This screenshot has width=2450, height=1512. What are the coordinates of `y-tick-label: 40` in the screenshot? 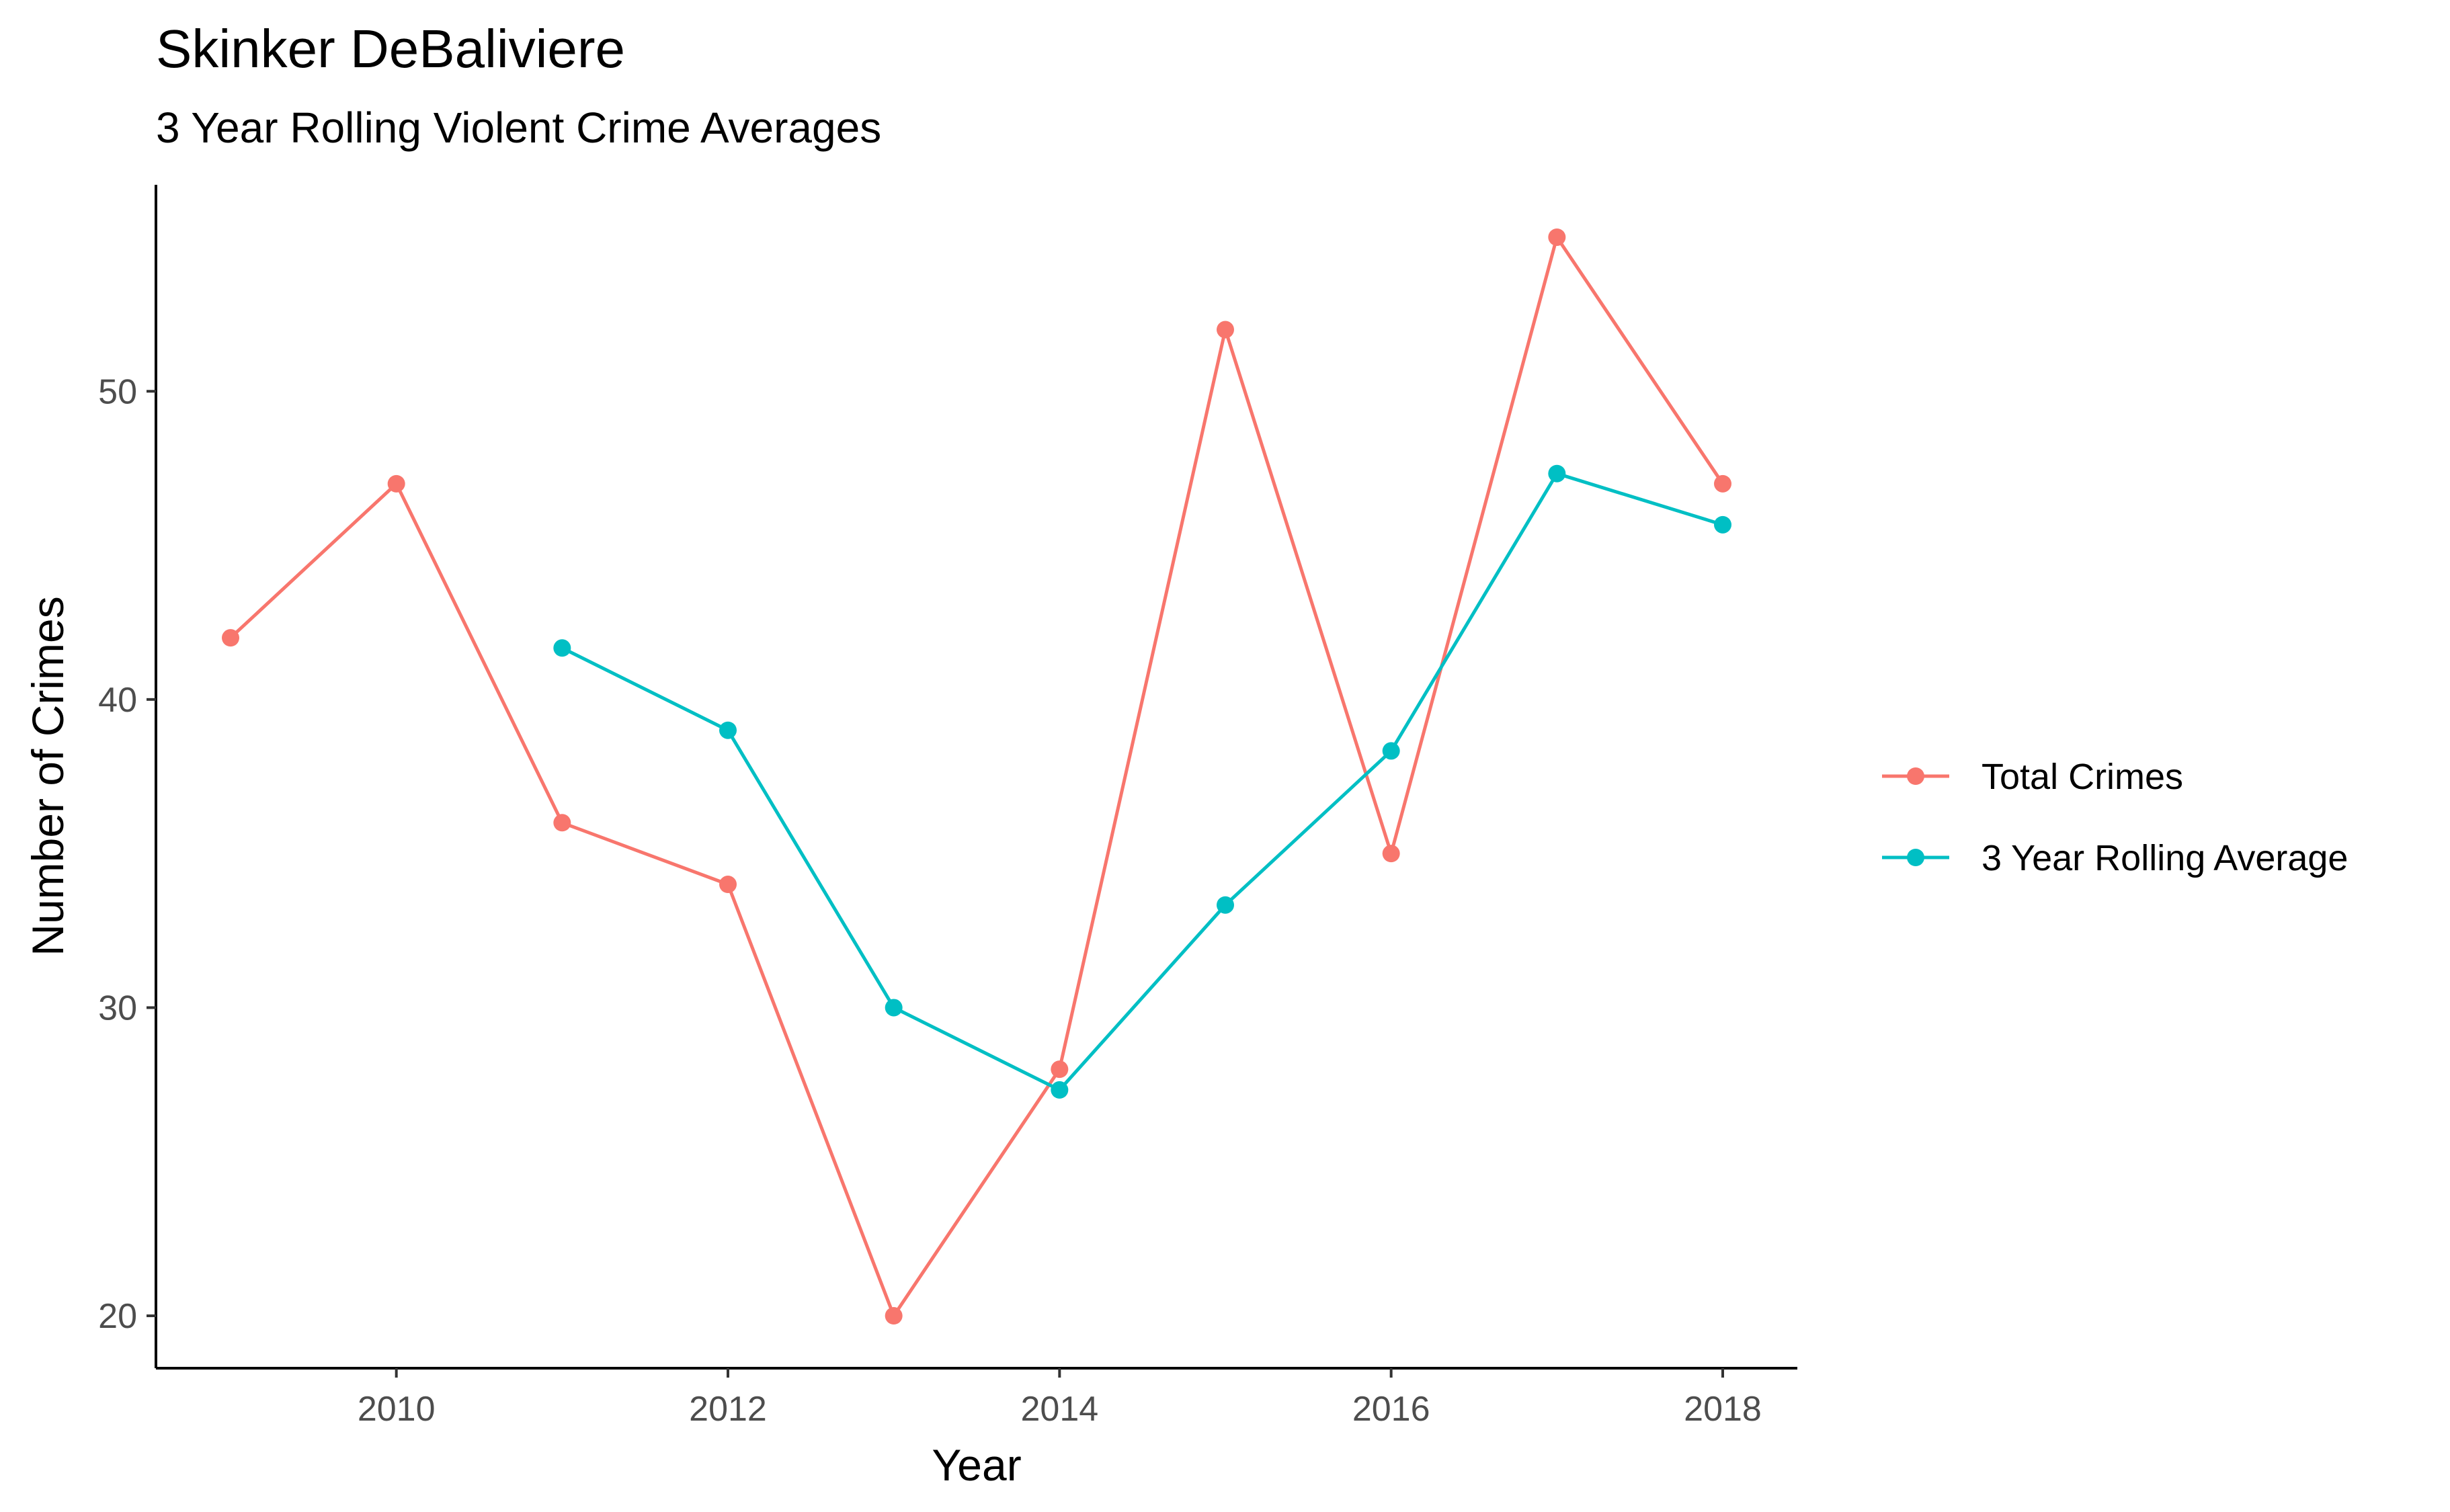 It's located at (118, 700).